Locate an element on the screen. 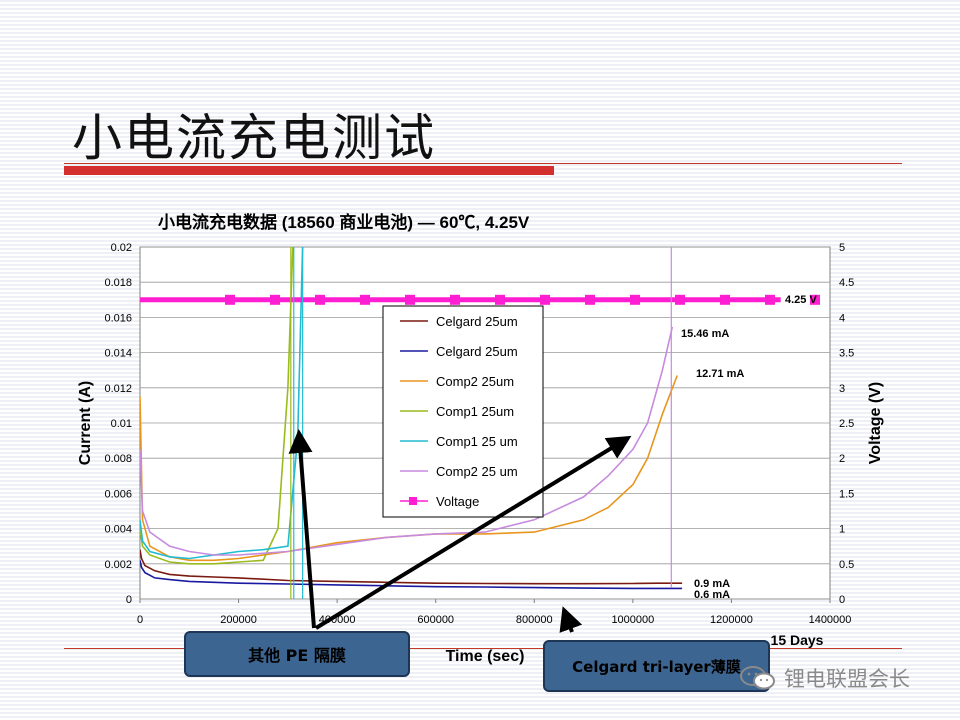 Image resolution: width=960 pixels, height=720 pixels. watermark: 锂电联盟会长 is located at coordinates (824, 678).